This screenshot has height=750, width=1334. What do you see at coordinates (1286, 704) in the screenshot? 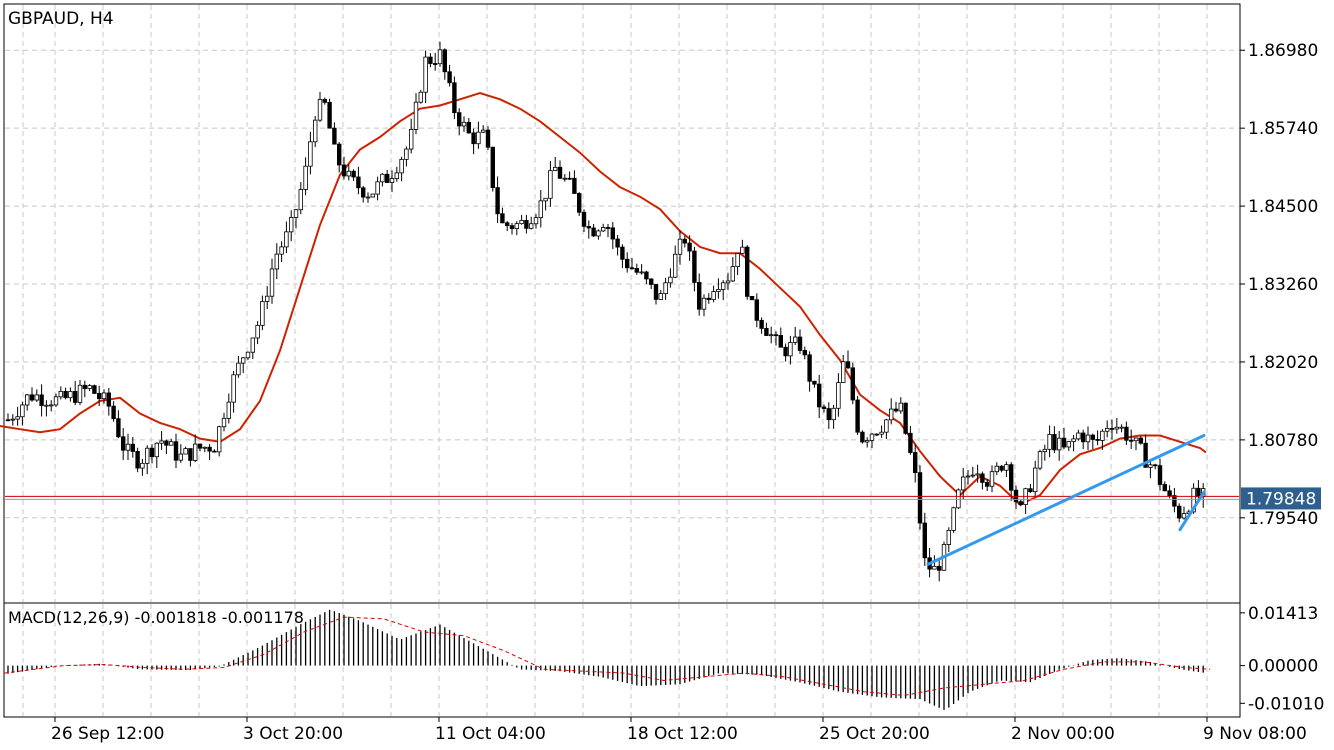
I see `macd-tick-label: -0.01010` at bounding box center [1286, 704].